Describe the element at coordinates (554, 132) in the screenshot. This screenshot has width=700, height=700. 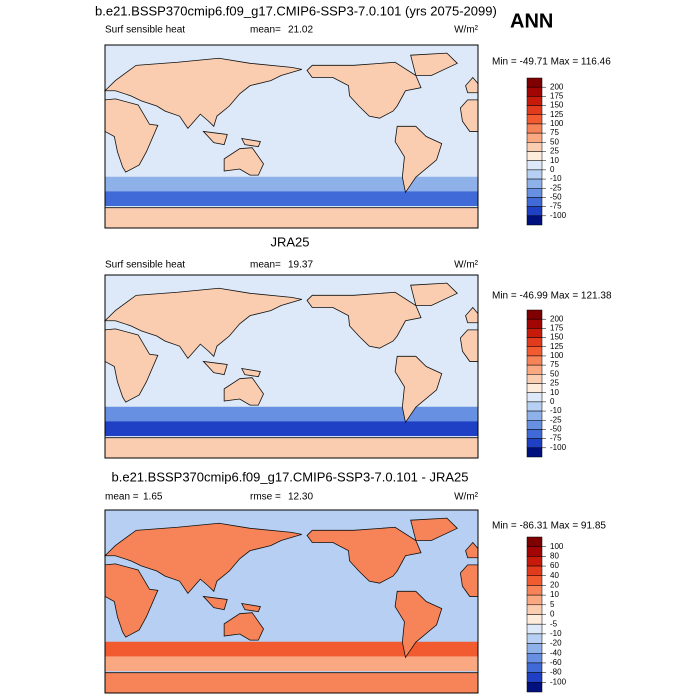
I see `colorbar-label: 75` at that location.